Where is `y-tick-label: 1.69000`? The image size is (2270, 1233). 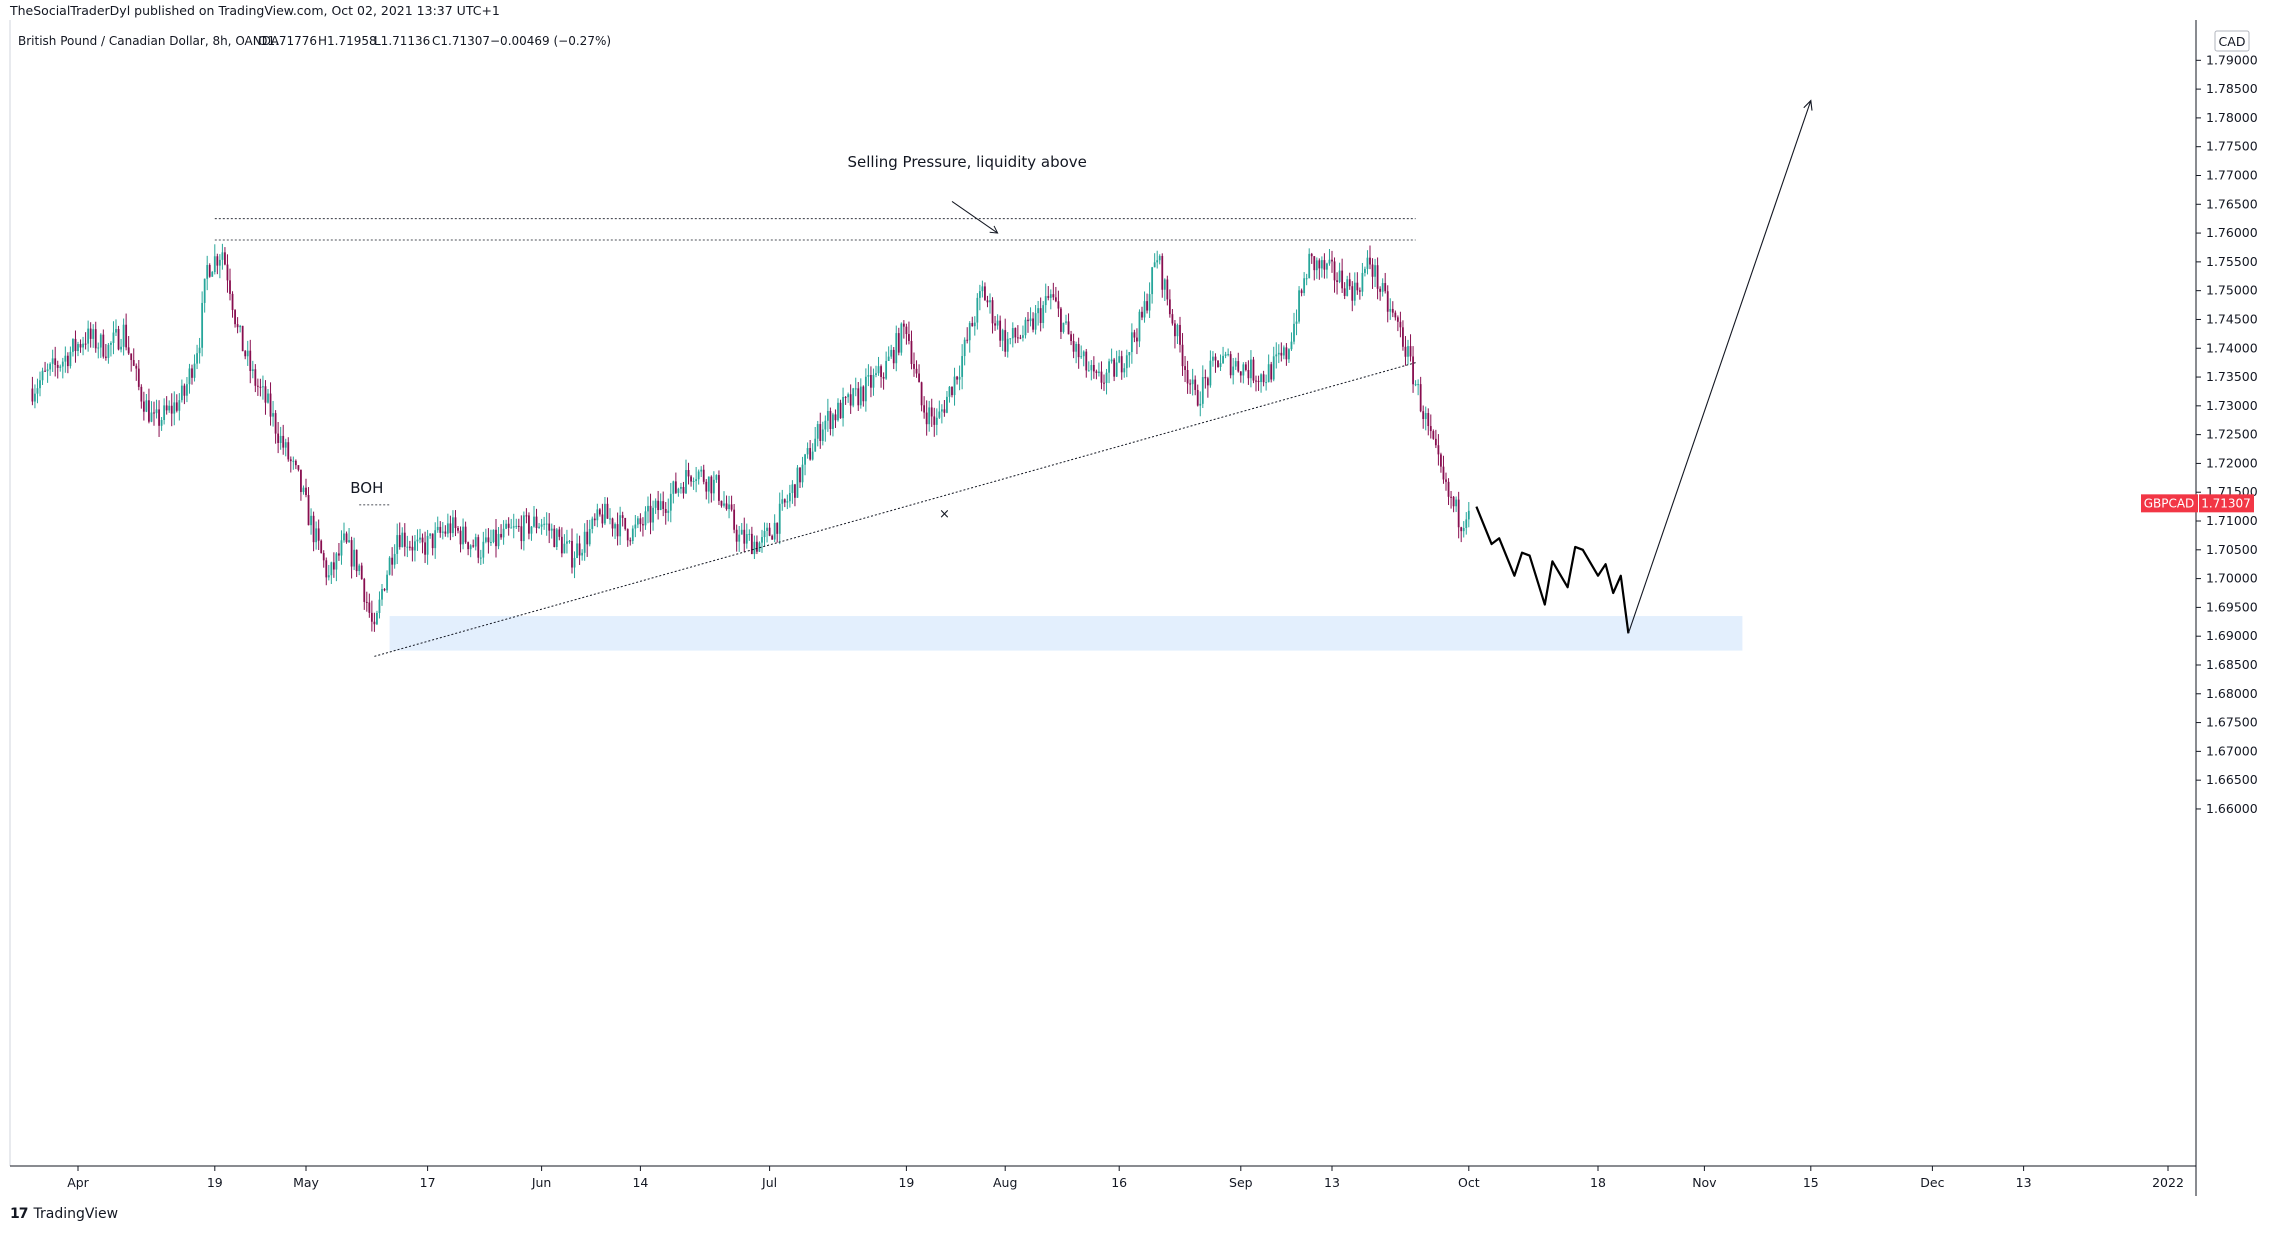 y-tick-label: 1.69000 is located at coordinates (2232, 635).